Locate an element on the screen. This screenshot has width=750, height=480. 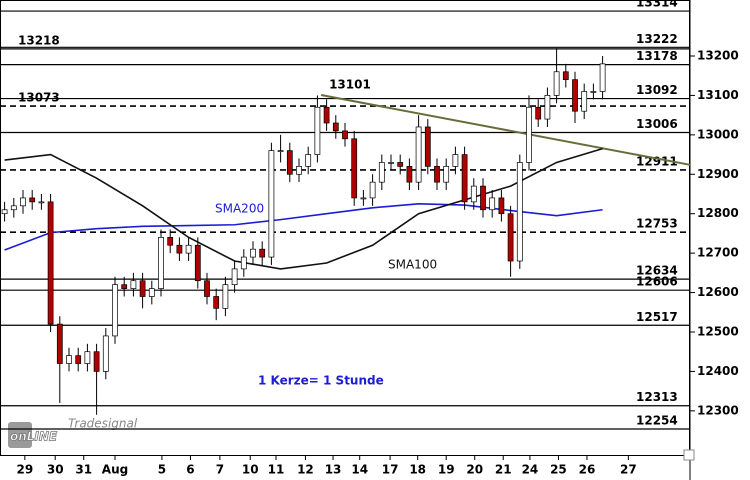
x-tick-label: 18 is located at coordinates (417, 470).